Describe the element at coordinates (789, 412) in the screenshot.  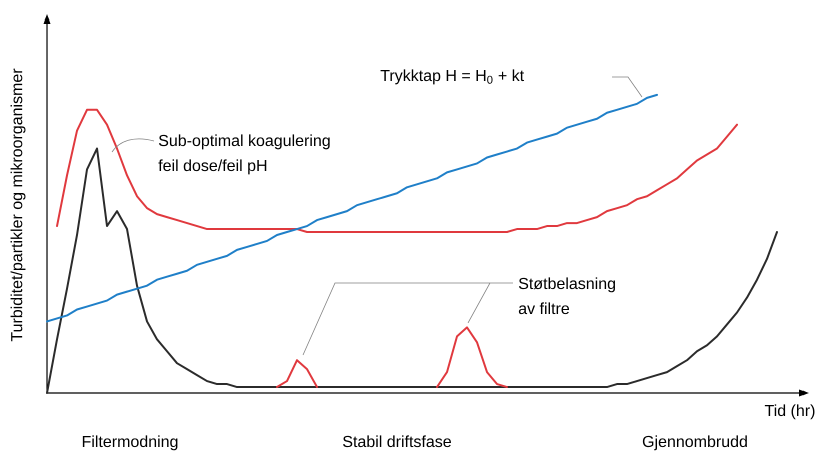
I see `x-axis-title: Tid (hr)` at that location.